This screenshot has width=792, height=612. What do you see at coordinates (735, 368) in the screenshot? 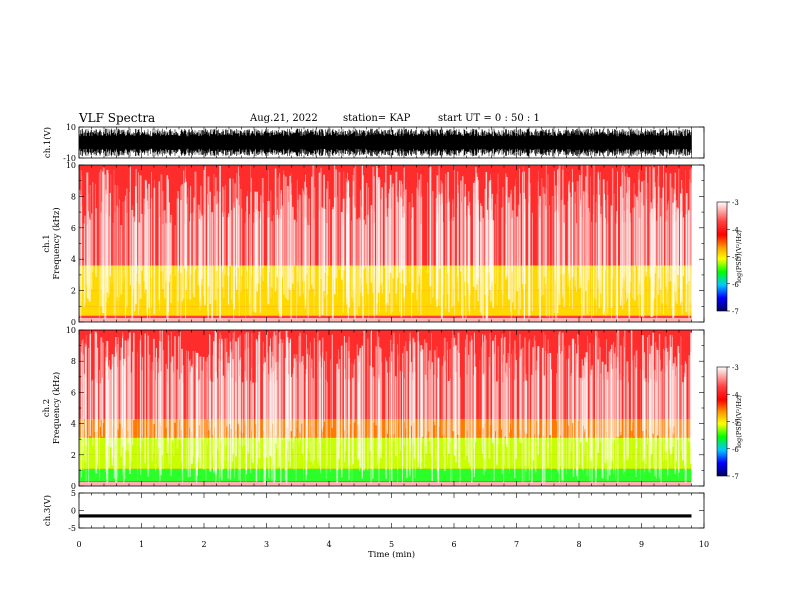
I see `colorbar-tick-label: -3` at bounding box center [735, 368].